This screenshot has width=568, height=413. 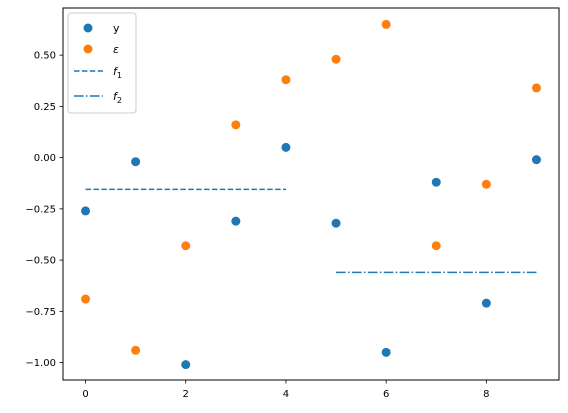 I want to click on y-tick-label: −0.75, so click(x=40, y=312).